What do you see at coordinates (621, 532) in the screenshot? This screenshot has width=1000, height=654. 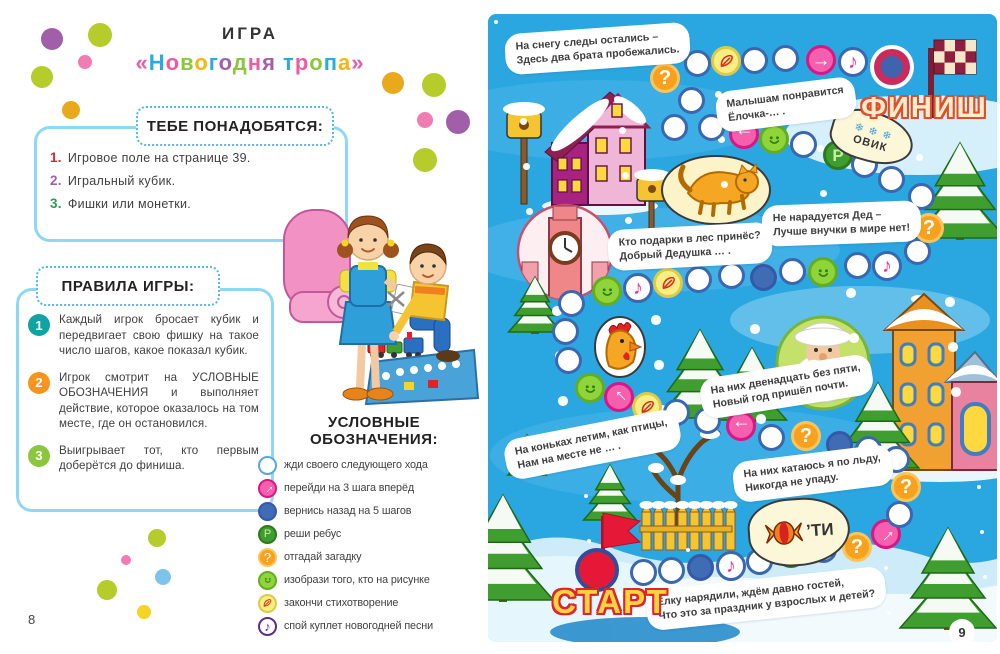 I see `start-flag-icon` at bounding box center [621, 532].